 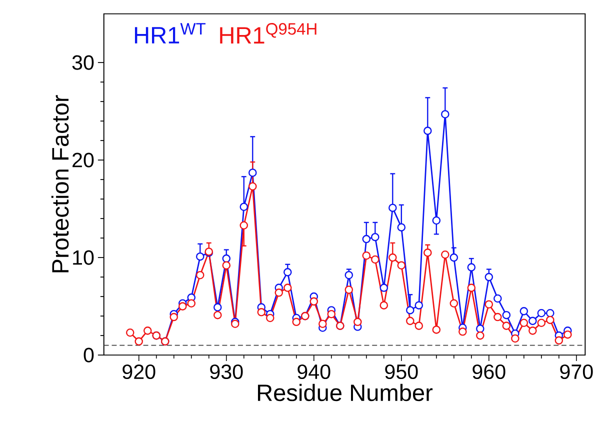 What do you see at coordinates (89, 355) in the screenshot?
I see `y-tick-label: 0` at bounding box center [89, 355].